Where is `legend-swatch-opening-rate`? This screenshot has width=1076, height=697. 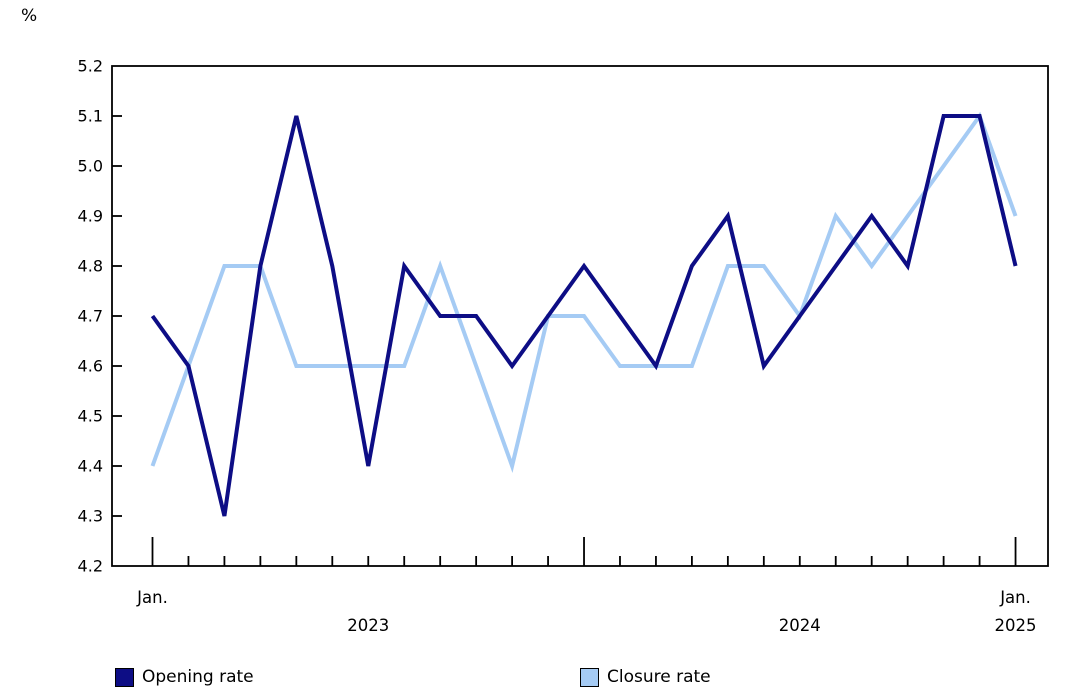 legend-swatch-opening-rate is located at coordinates (124, 677).